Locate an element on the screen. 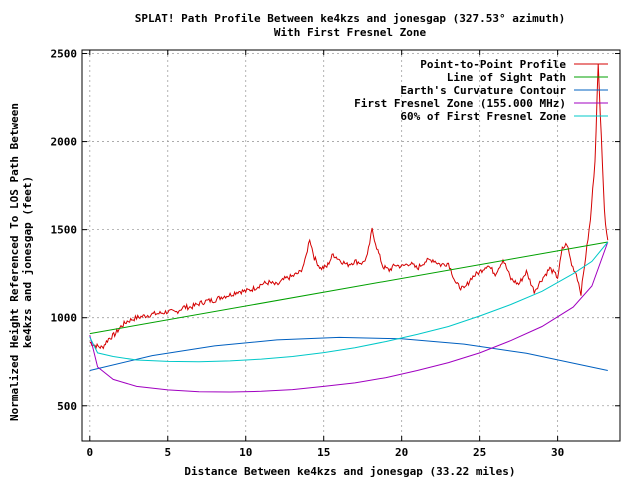 This screenshot has height=480, width=640. legend-label: First Fresnel Zone (155.000 MHz) is located at coordinates (460, 103).